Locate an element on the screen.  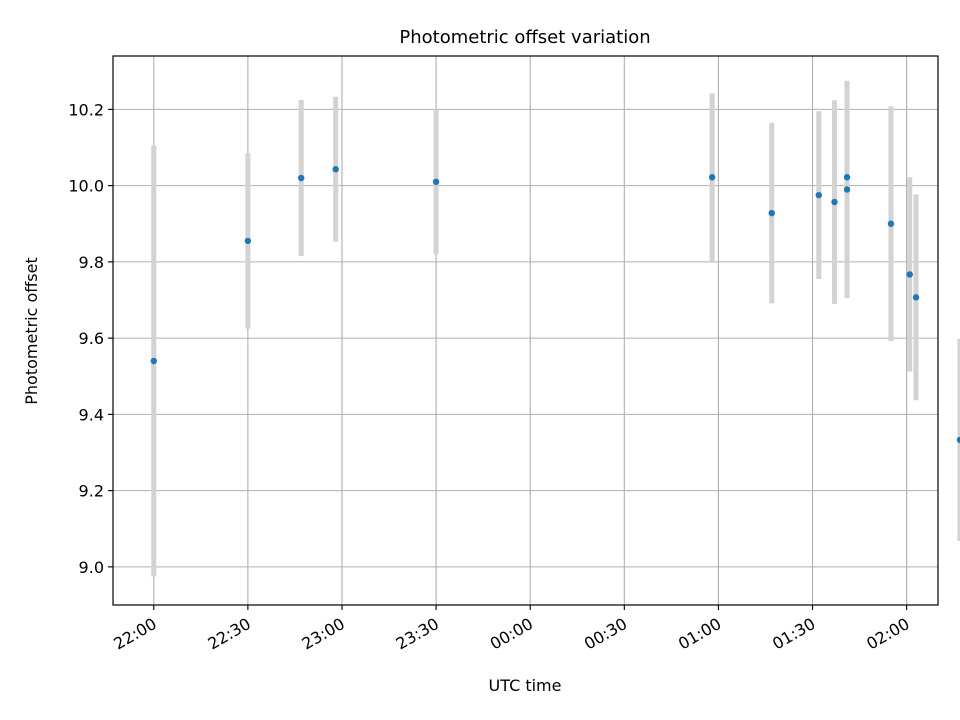
y-tick-label: 9.6 is located at coordinates (91, 338).